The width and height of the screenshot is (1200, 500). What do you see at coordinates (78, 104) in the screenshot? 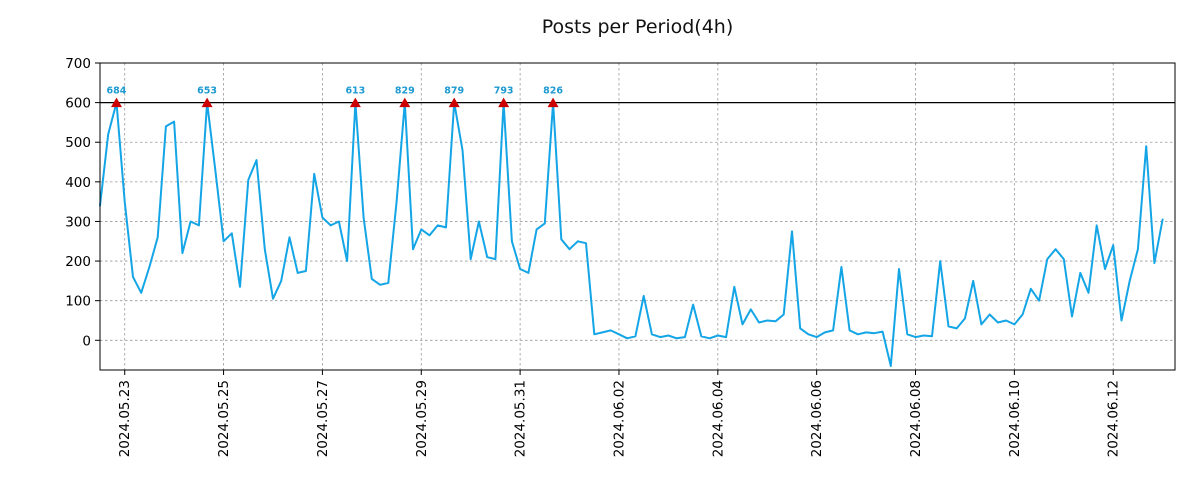
I see `y-tick-label: 600` at bounding box center [78, 104].